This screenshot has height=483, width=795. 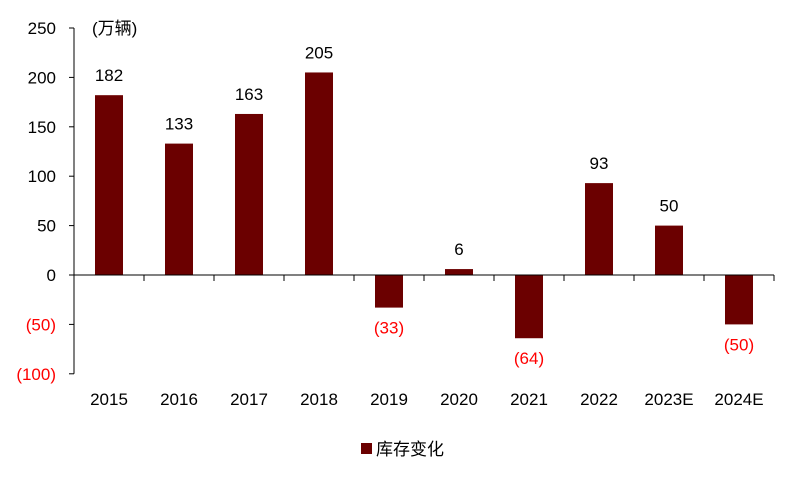 What do you see at coordinates (114, 28) in the screenshot?
I see `unit-label: (万辆)` at bounding box center [114, 28].